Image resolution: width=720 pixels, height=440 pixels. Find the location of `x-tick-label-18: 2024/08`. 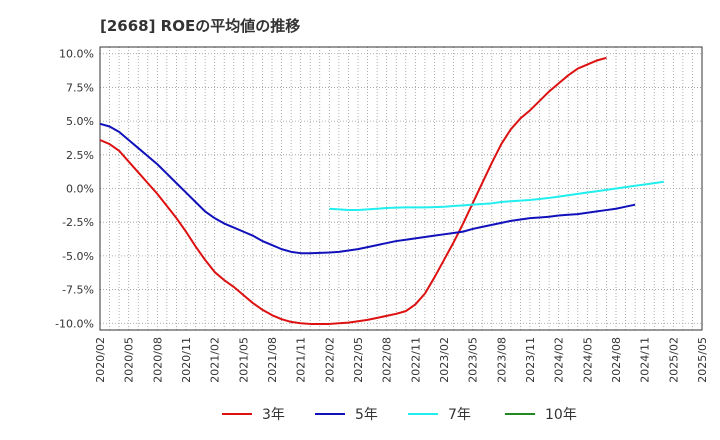

x-tick-label-18: 2024/08 is located at coordinates (616, 360).